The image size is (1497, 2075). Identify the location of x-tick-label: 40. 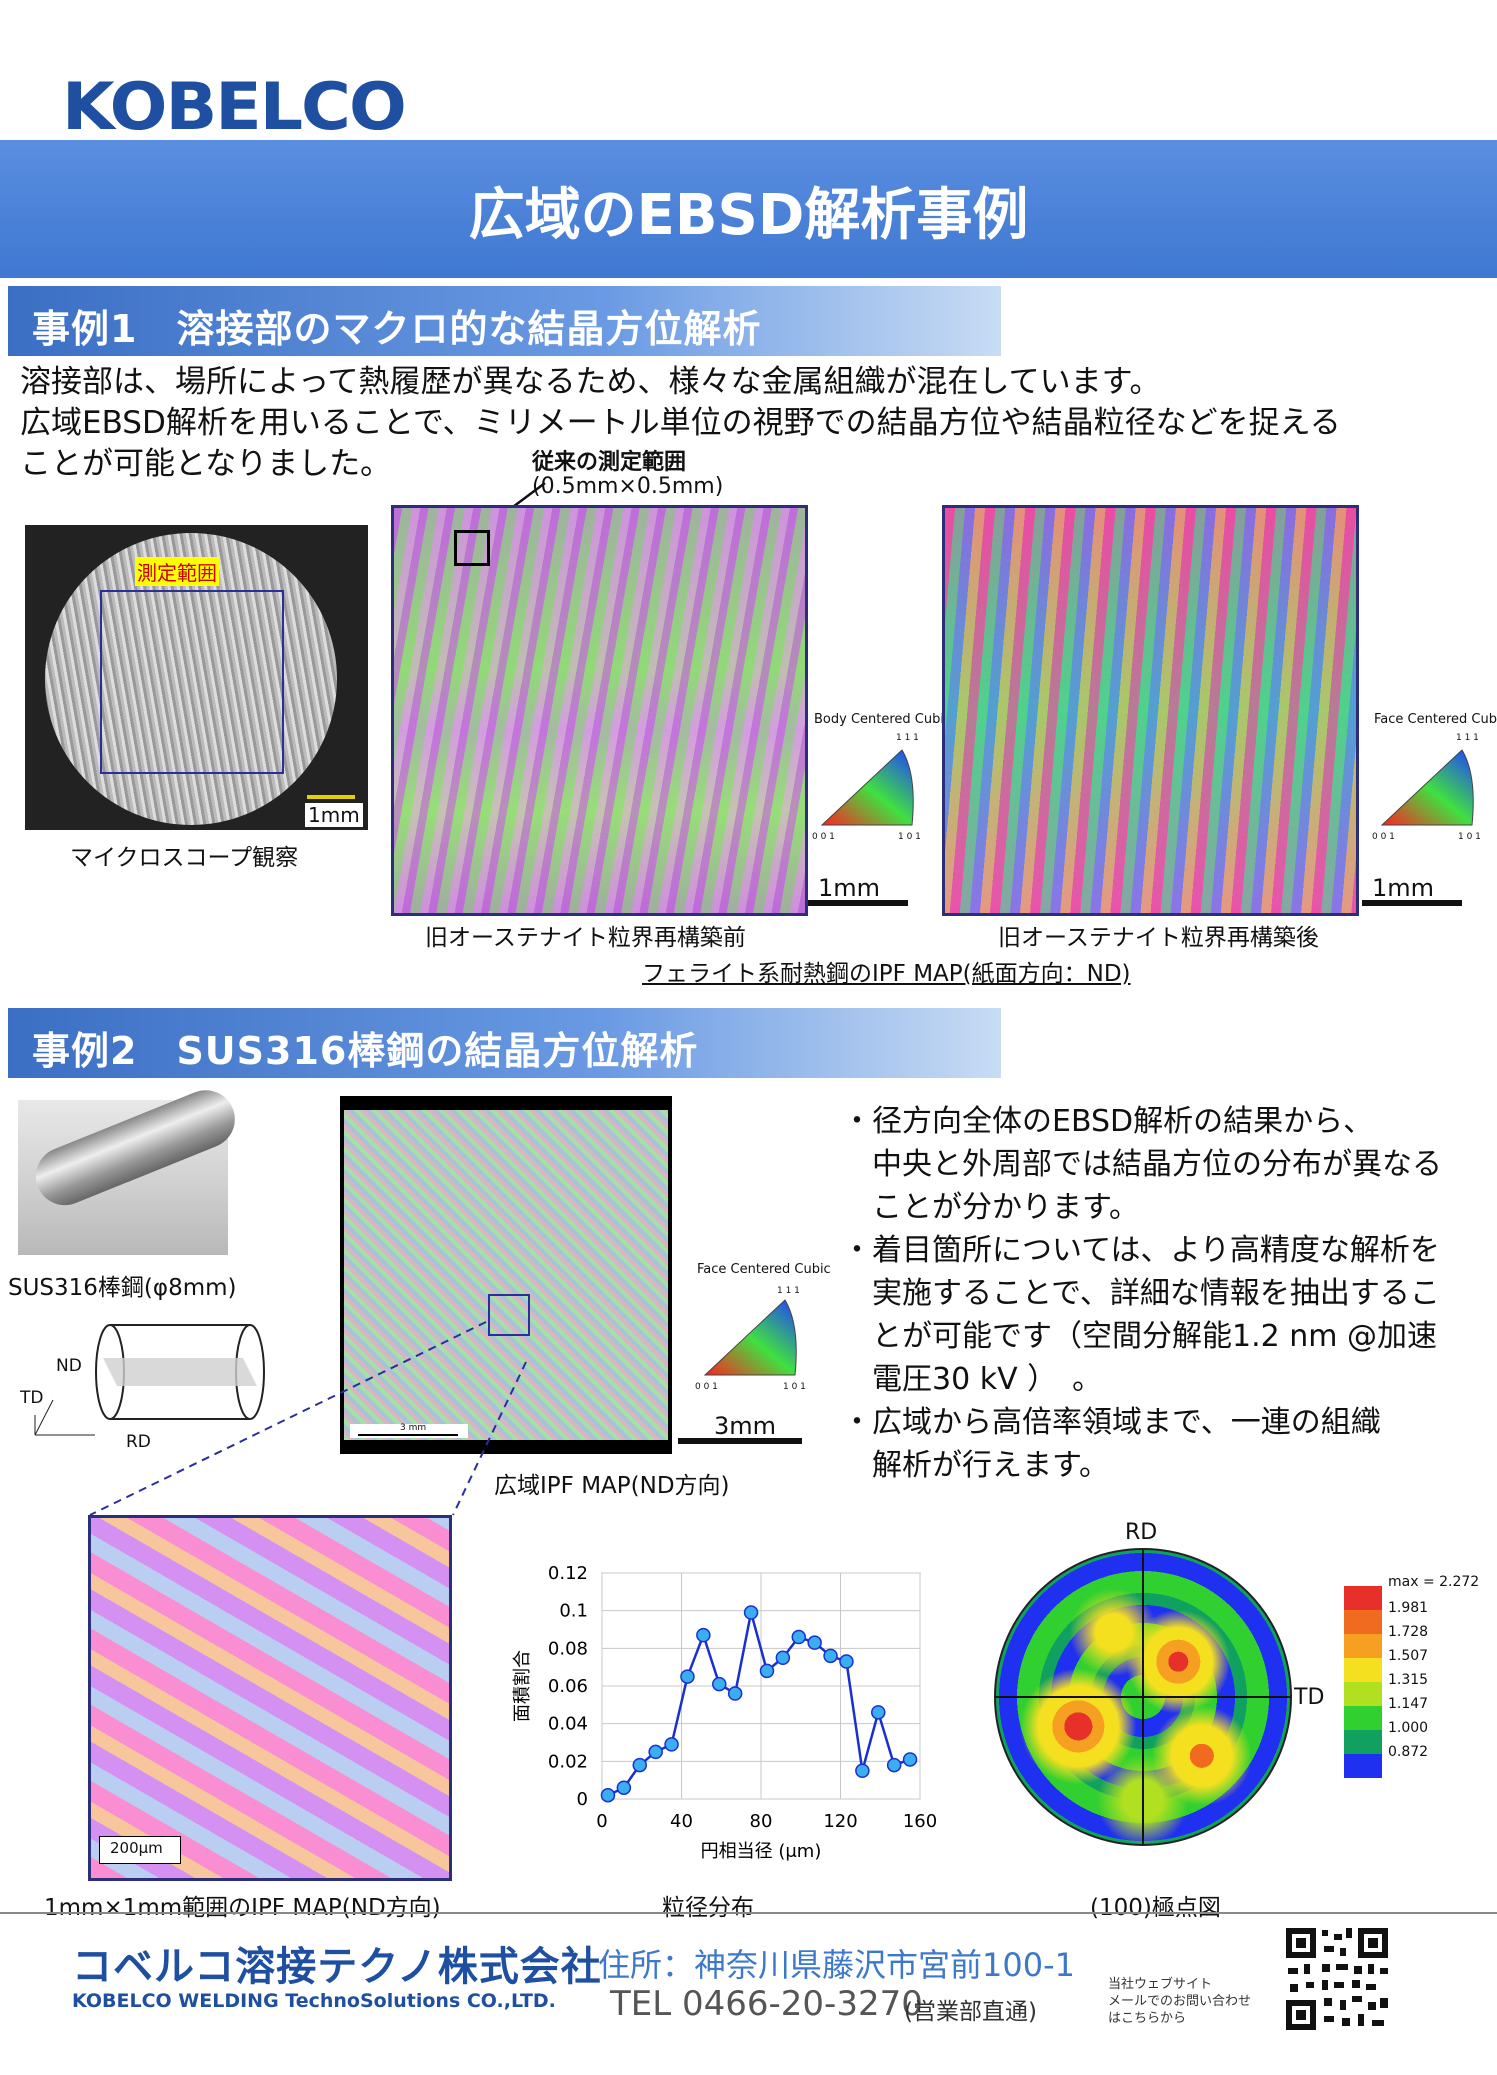
(681, 1821).